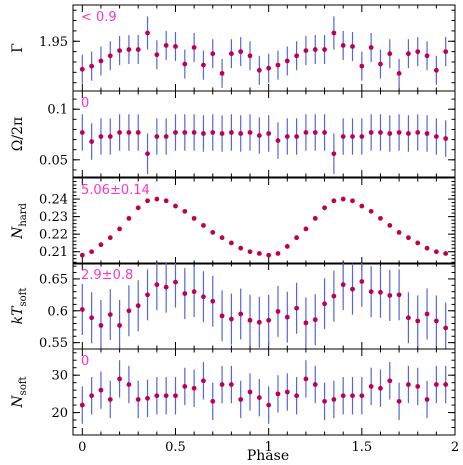 The image size is (463, 465). I want to click on y-tick-label: 1.95, so click(53, 42).